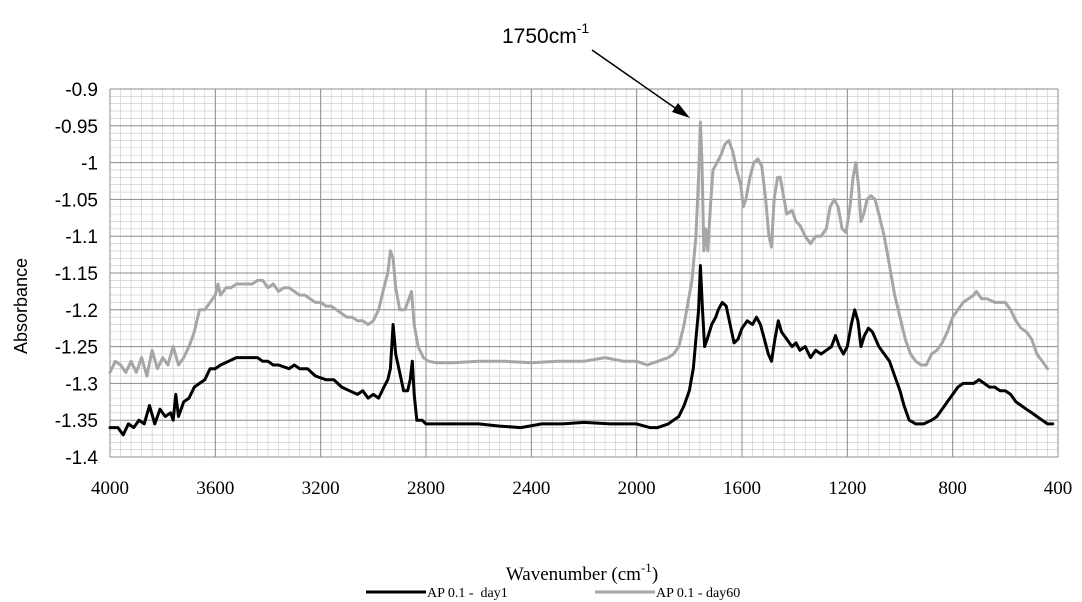  What do you see at coordinates (426, 488) in the screenshot?
I see `x-tick-label: 2800` at bounding box center [426, 488].